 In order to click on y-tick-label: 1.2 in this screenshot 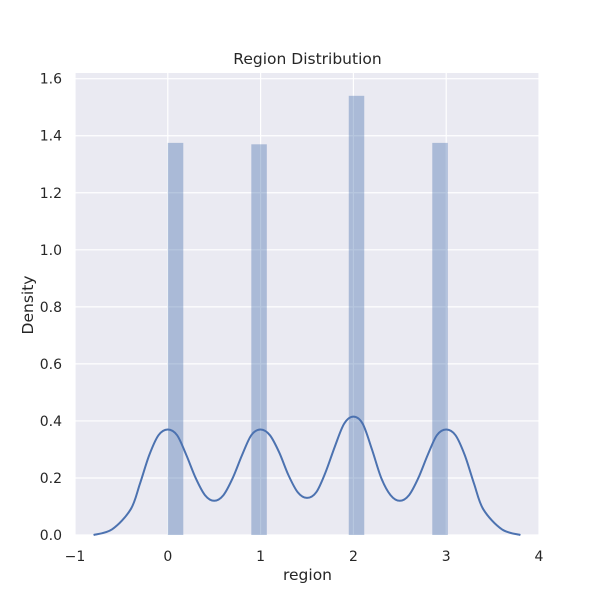, I will do `click(51, 194)`.